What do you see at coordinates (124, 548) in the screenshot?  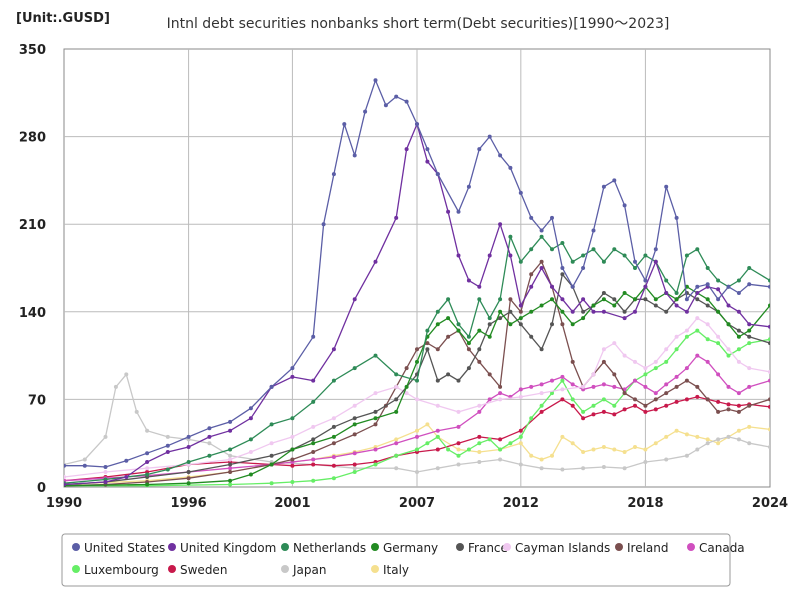 I see `legend-label-united-states: United States` at bounding box center [124, 548].